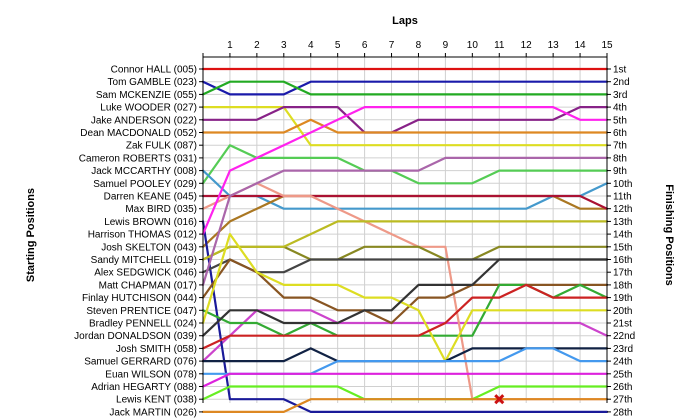 This screenshot has width=700, height=420. Describe the element at coordinates (446, 45) in the screenshot. I see `x-tick-label: 9` at that location.